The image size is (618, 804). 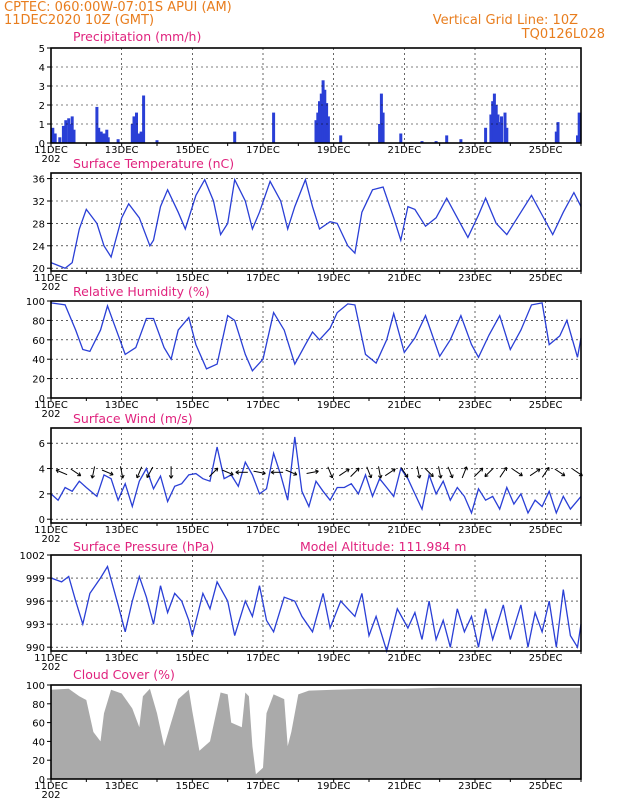 What do you see at coordinates (35, 648) in the screenshot?
I see `pressure-ytick-label: 990` at bounding box center [35, 648].